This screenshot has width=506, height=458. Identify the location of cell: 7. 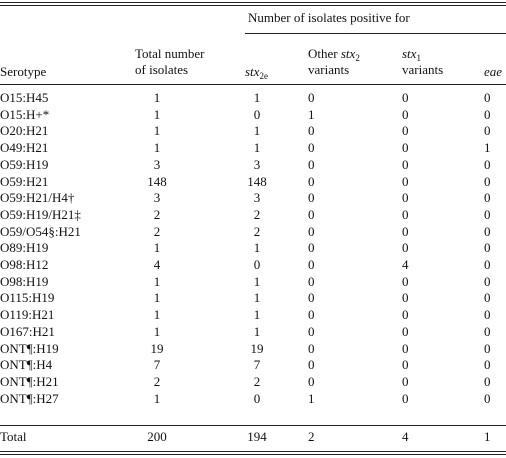
(157, 365).